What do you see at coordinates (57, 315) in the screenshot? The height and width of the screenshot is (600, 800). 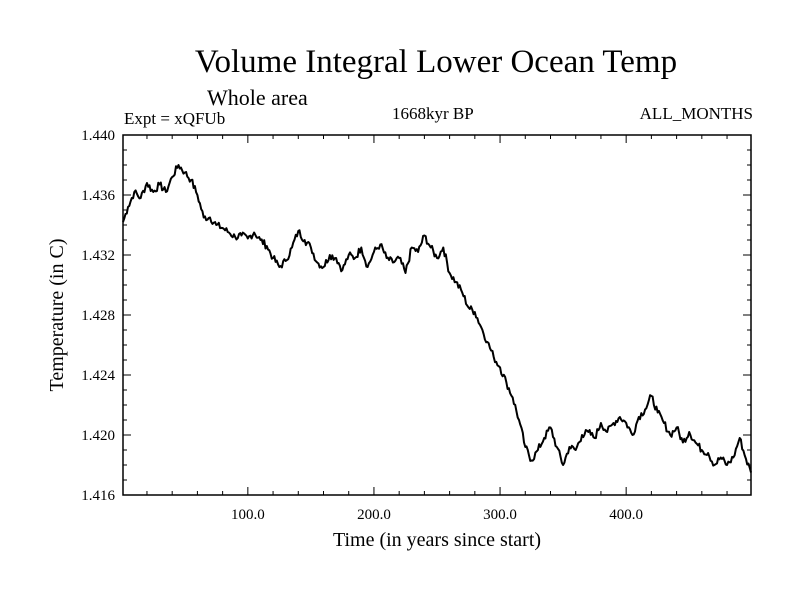 I see `y-axis-label: Temperature (in C)` at bounding box center [57, 315].